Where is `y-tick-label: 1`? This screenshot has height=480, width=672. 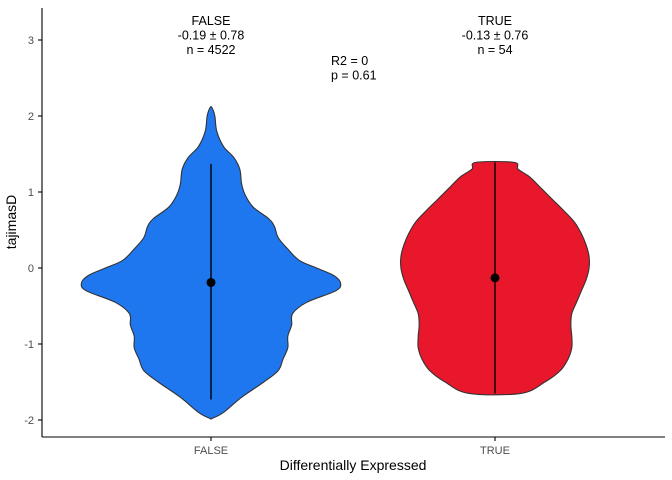
y-tick-label: 1 is located at coordinates (31, 193).